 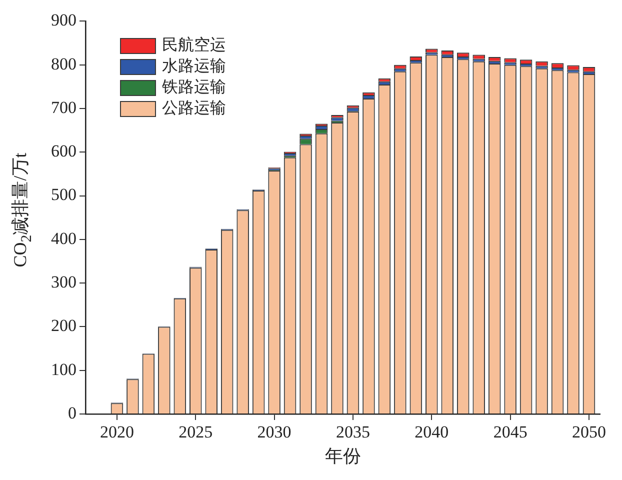 I want to click on x-tick-label: 2020, so click(x=117, y=432).